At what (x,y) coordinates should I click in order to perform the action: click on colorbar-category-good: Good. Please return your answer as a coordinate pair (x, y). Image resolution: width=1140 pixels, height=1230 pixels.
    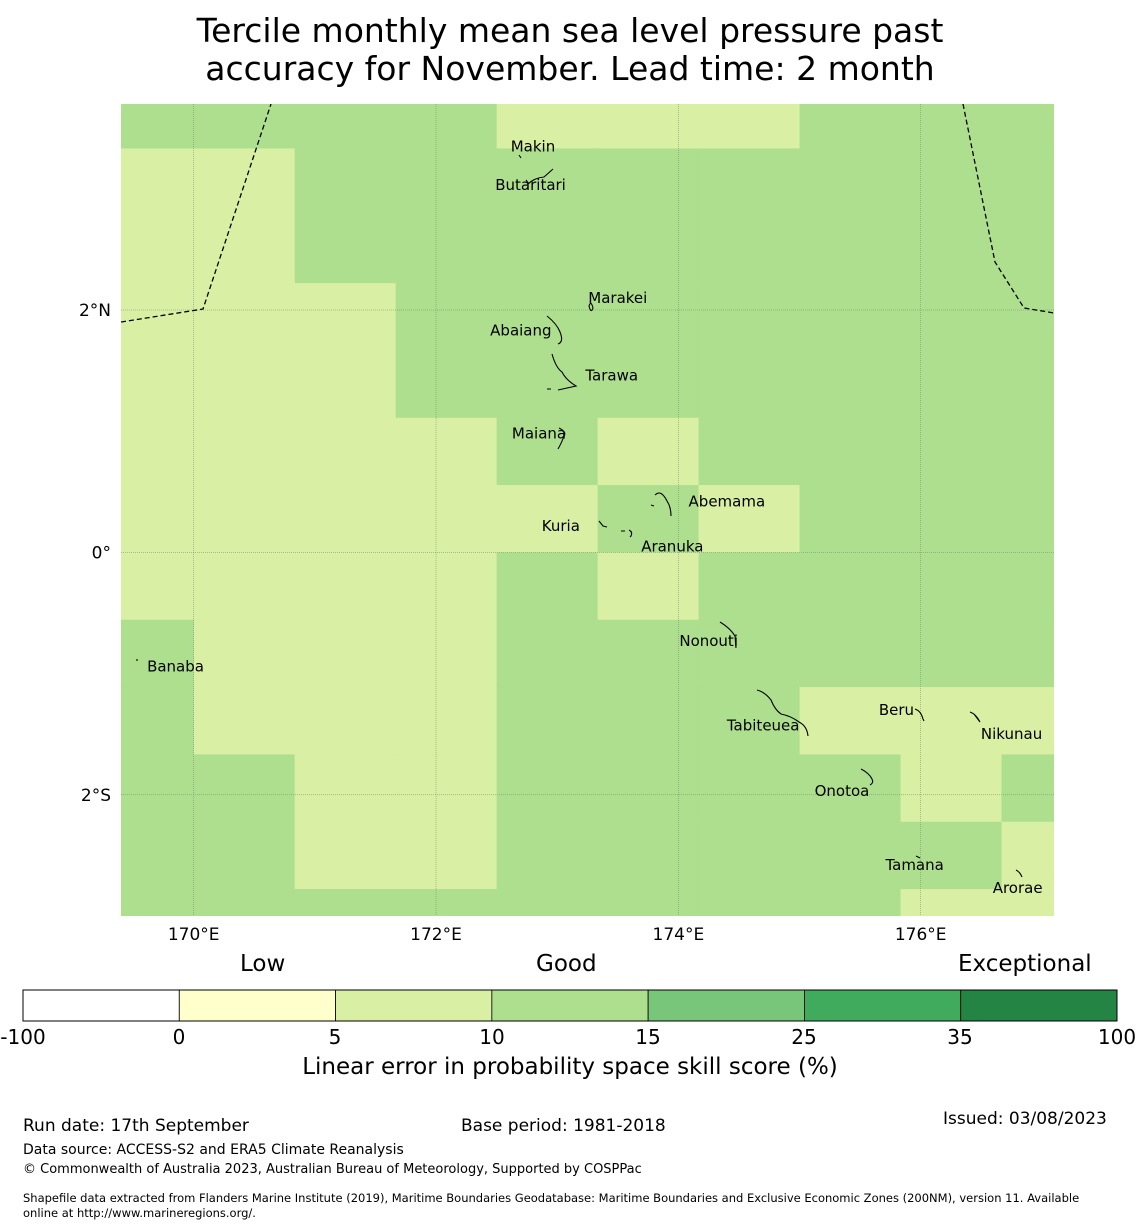
    Looking at the image, I should click on (566, 964).